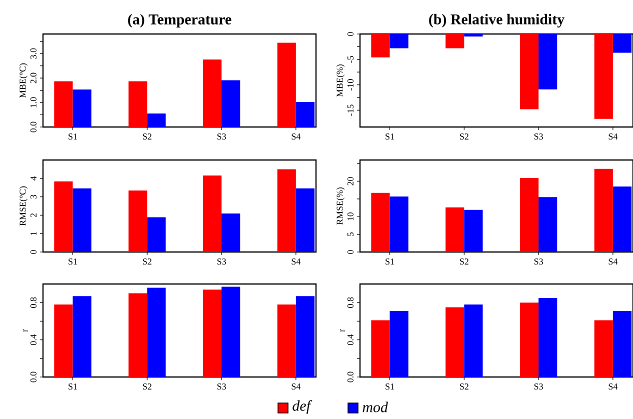  What do you see at coordinates (33, 102) in the screenshot?
I see `y-tick-label: 1.0` at bounding box center [33, 102].